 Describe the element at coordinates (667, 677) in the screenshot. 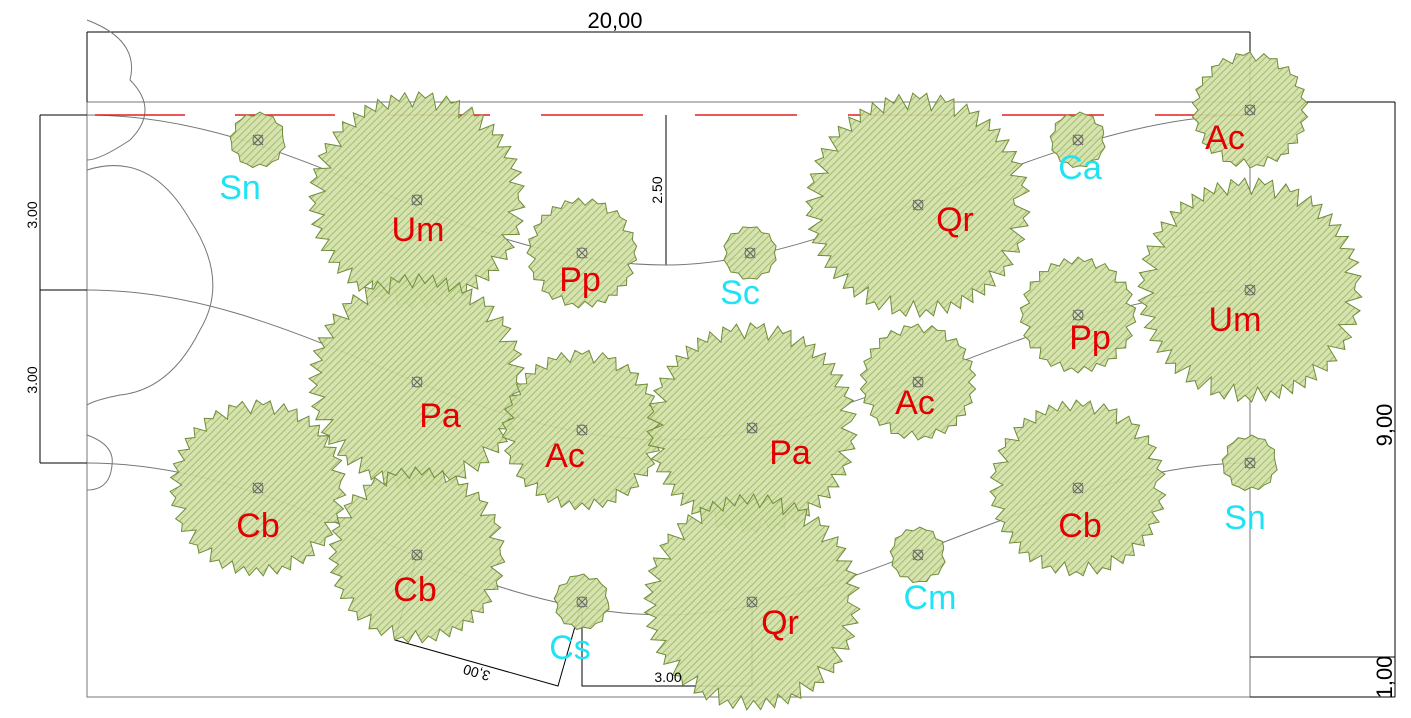

I see `bottom-dimension: 3.00` at that location.